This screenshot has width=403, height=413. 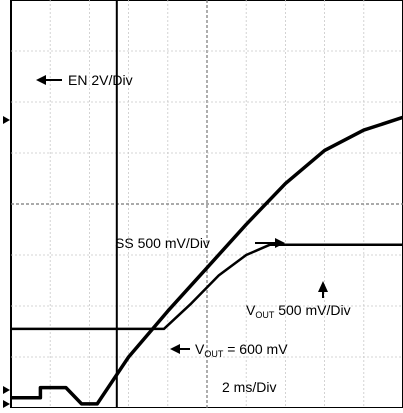 What do you see at coordinates (280, 243) in the screenshot?
I see `ss-arrow-head` at bounding box center [280, 243].